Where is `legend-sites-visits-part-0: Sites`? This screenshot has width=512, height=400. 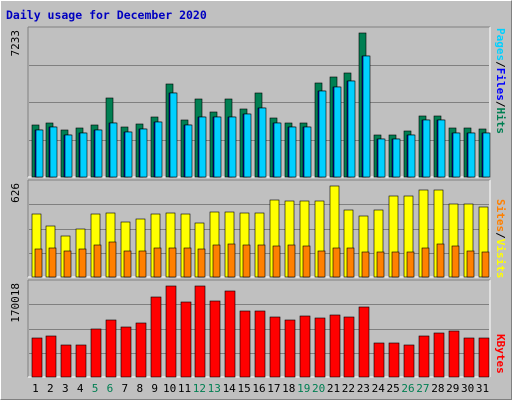 legend-sites-visits-part-0: Sites is located at coordinates (500, 215).